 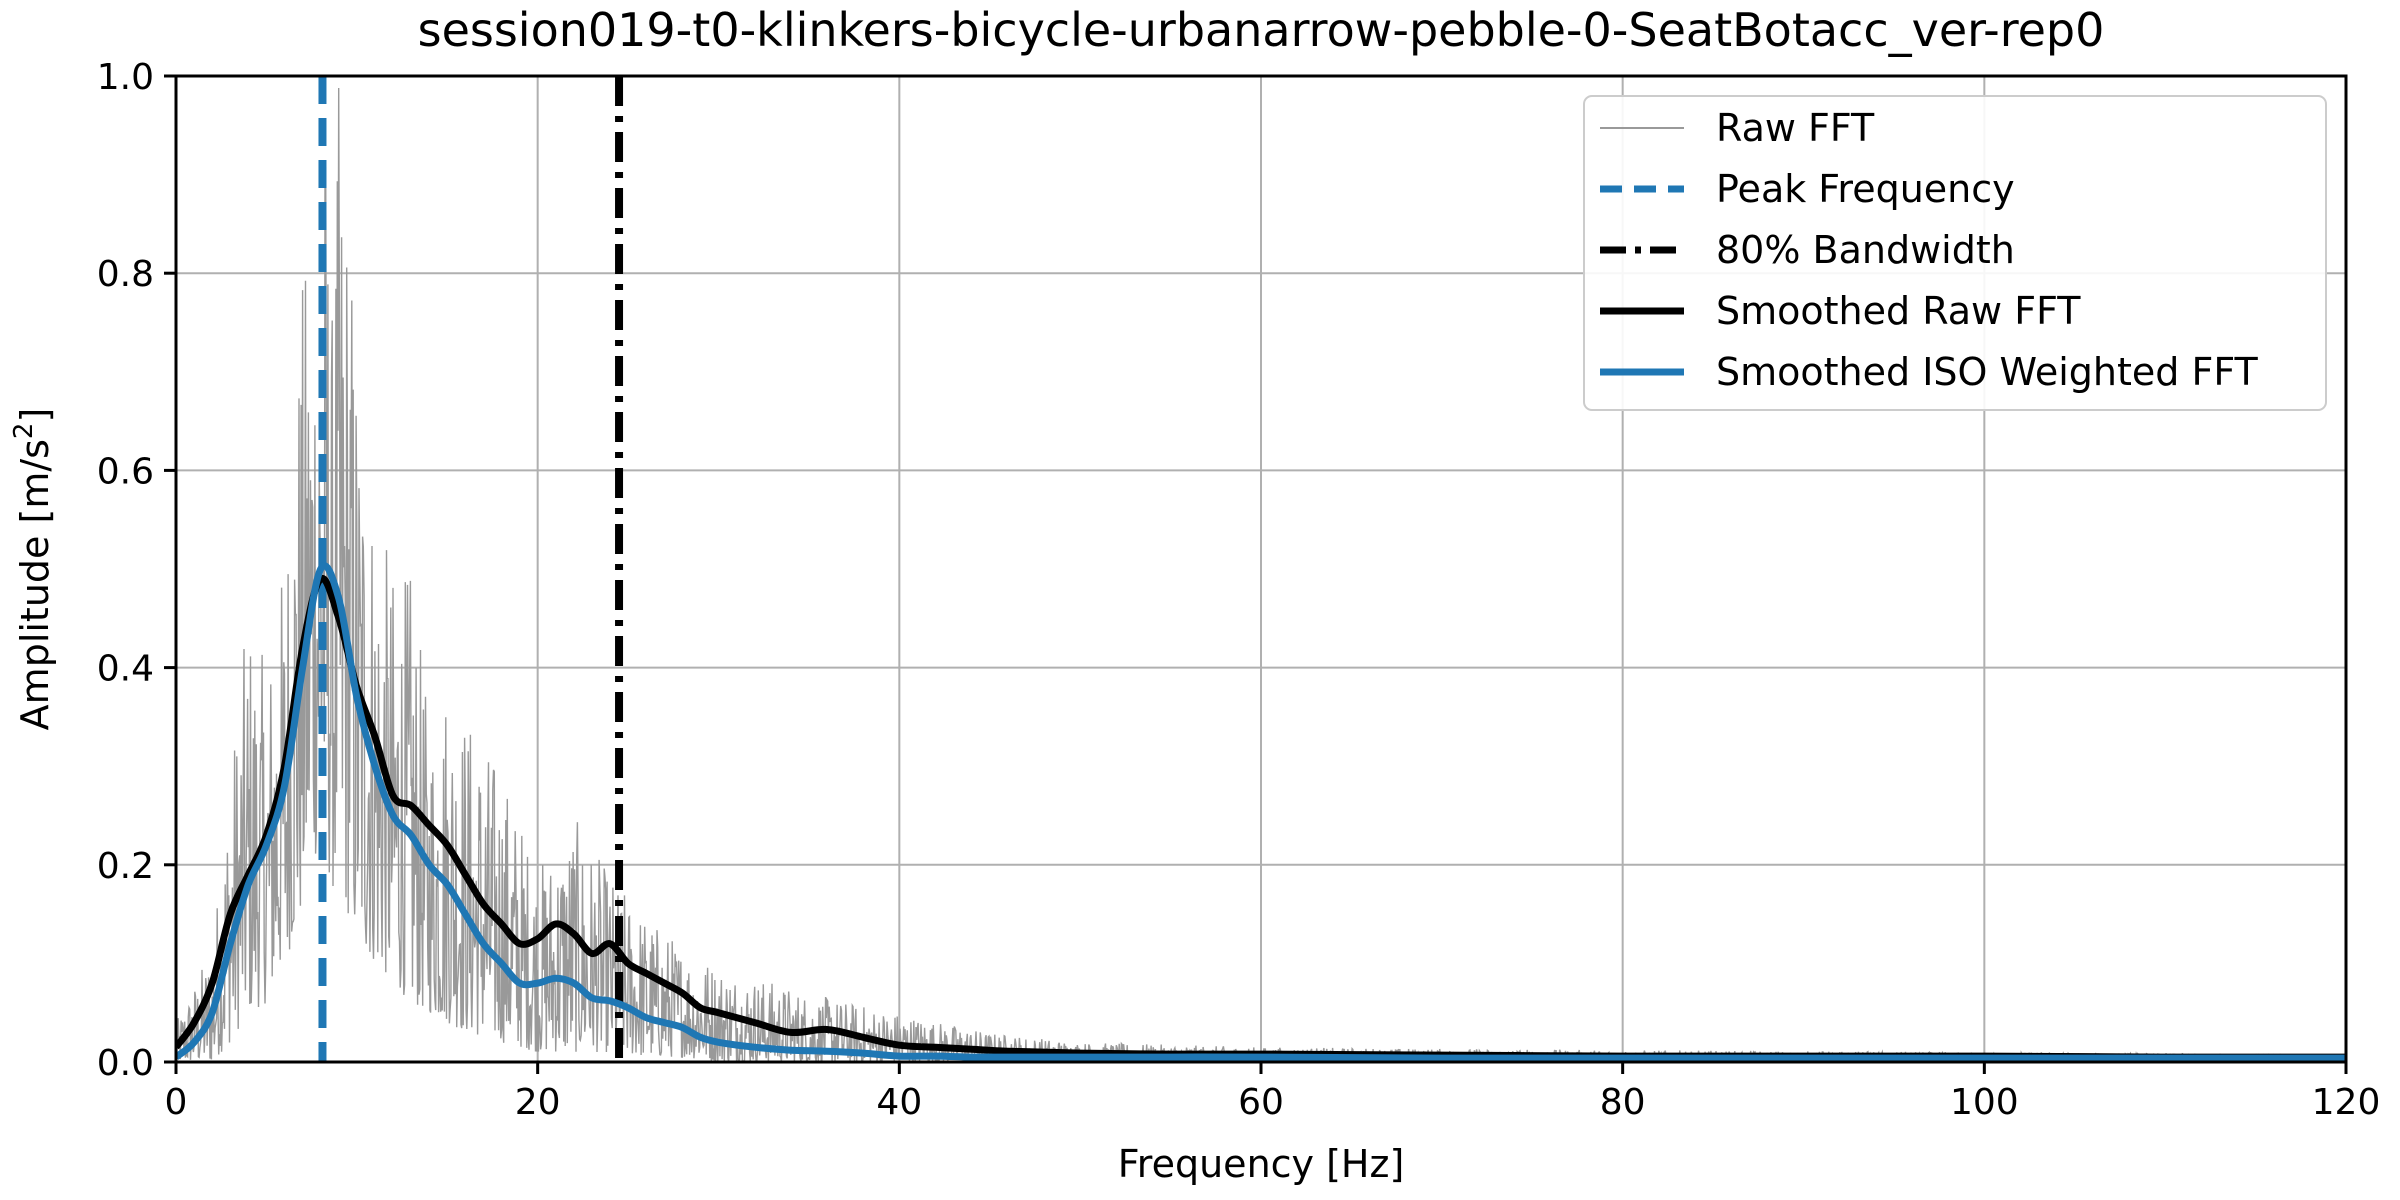 I want to click on legend-label-peak: Peak Frequency, so click(x=1865, y=189).